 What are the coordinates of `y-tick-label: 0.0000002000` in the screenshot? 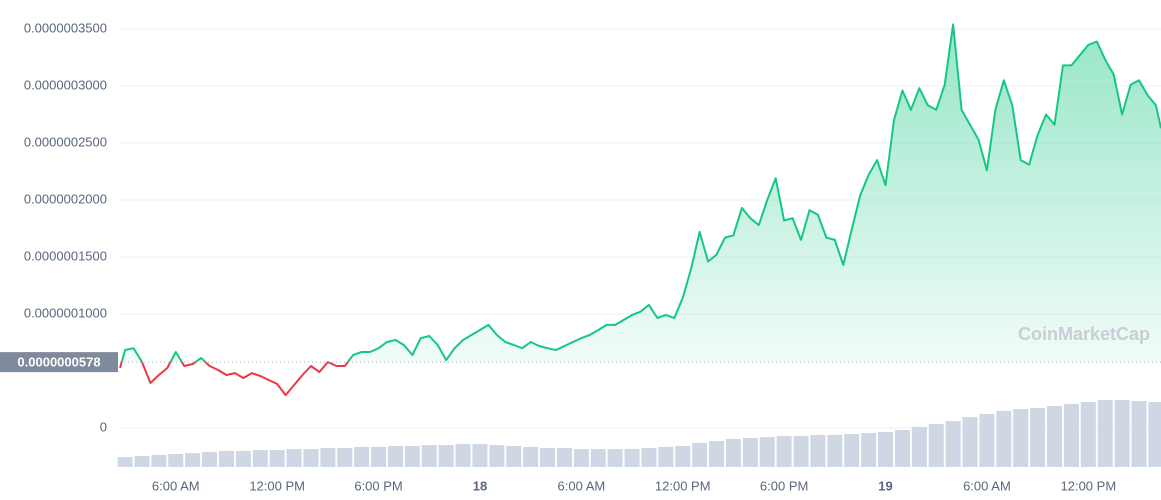 It's located at (65, 198).